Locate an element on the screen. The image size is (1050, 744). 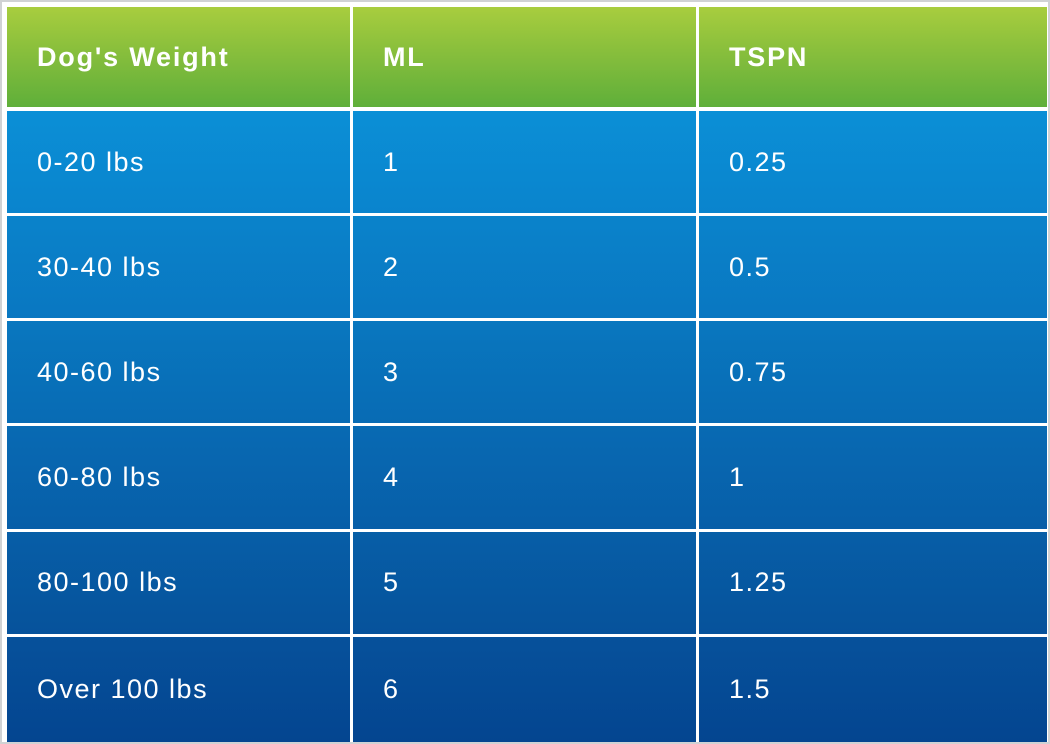
tspn-cell: 0.25 is located at coordinates (873, 164).